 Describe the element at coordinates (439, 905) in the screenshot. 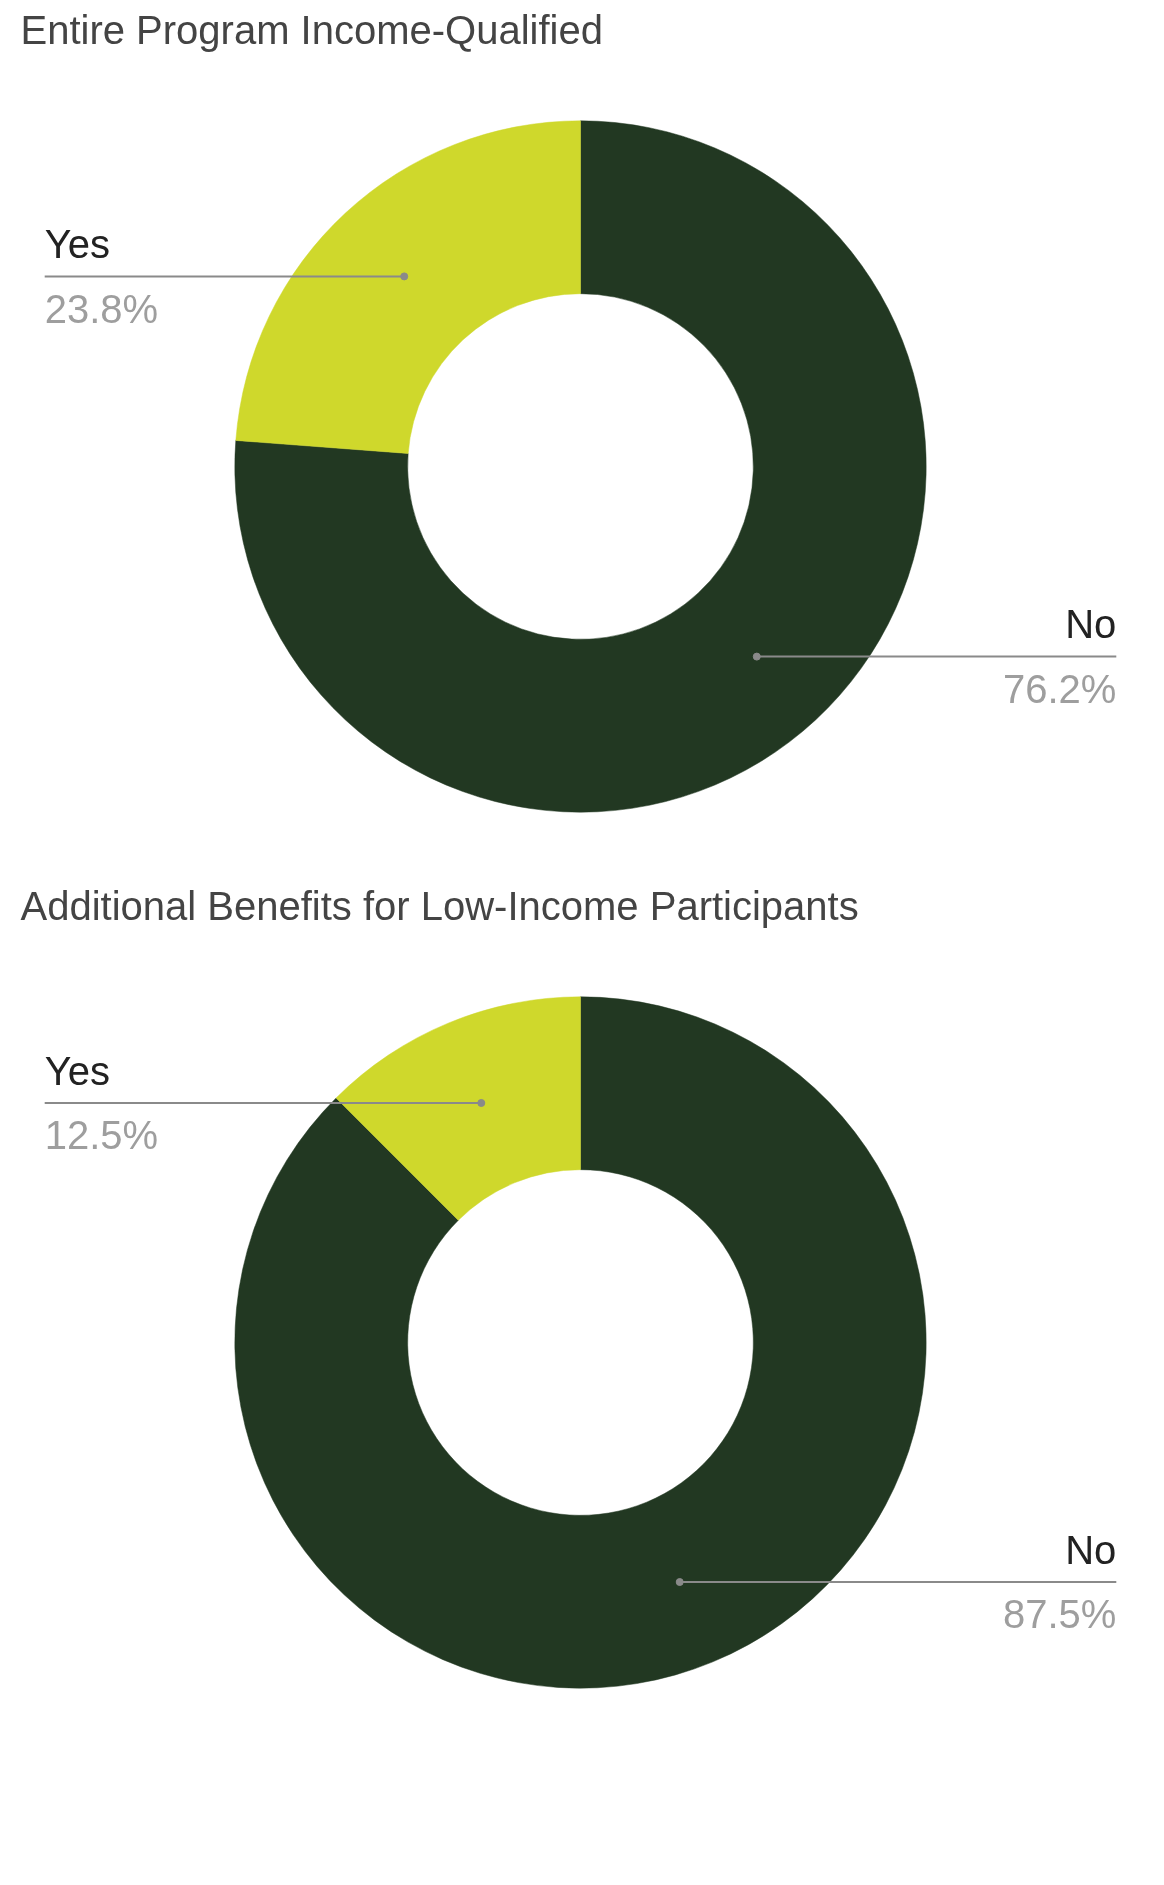

I see `chart-title: Additional Benefits for Low-Income Participants` at that location.